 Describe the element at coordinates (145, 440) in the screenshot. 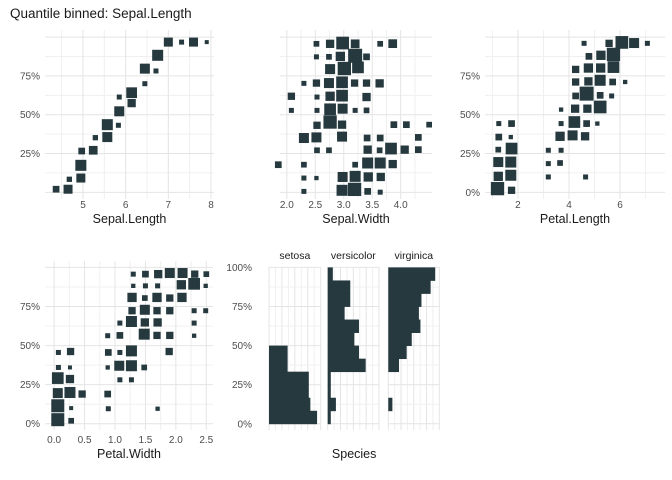

I see `x-tick-label: 1.5` at that location.